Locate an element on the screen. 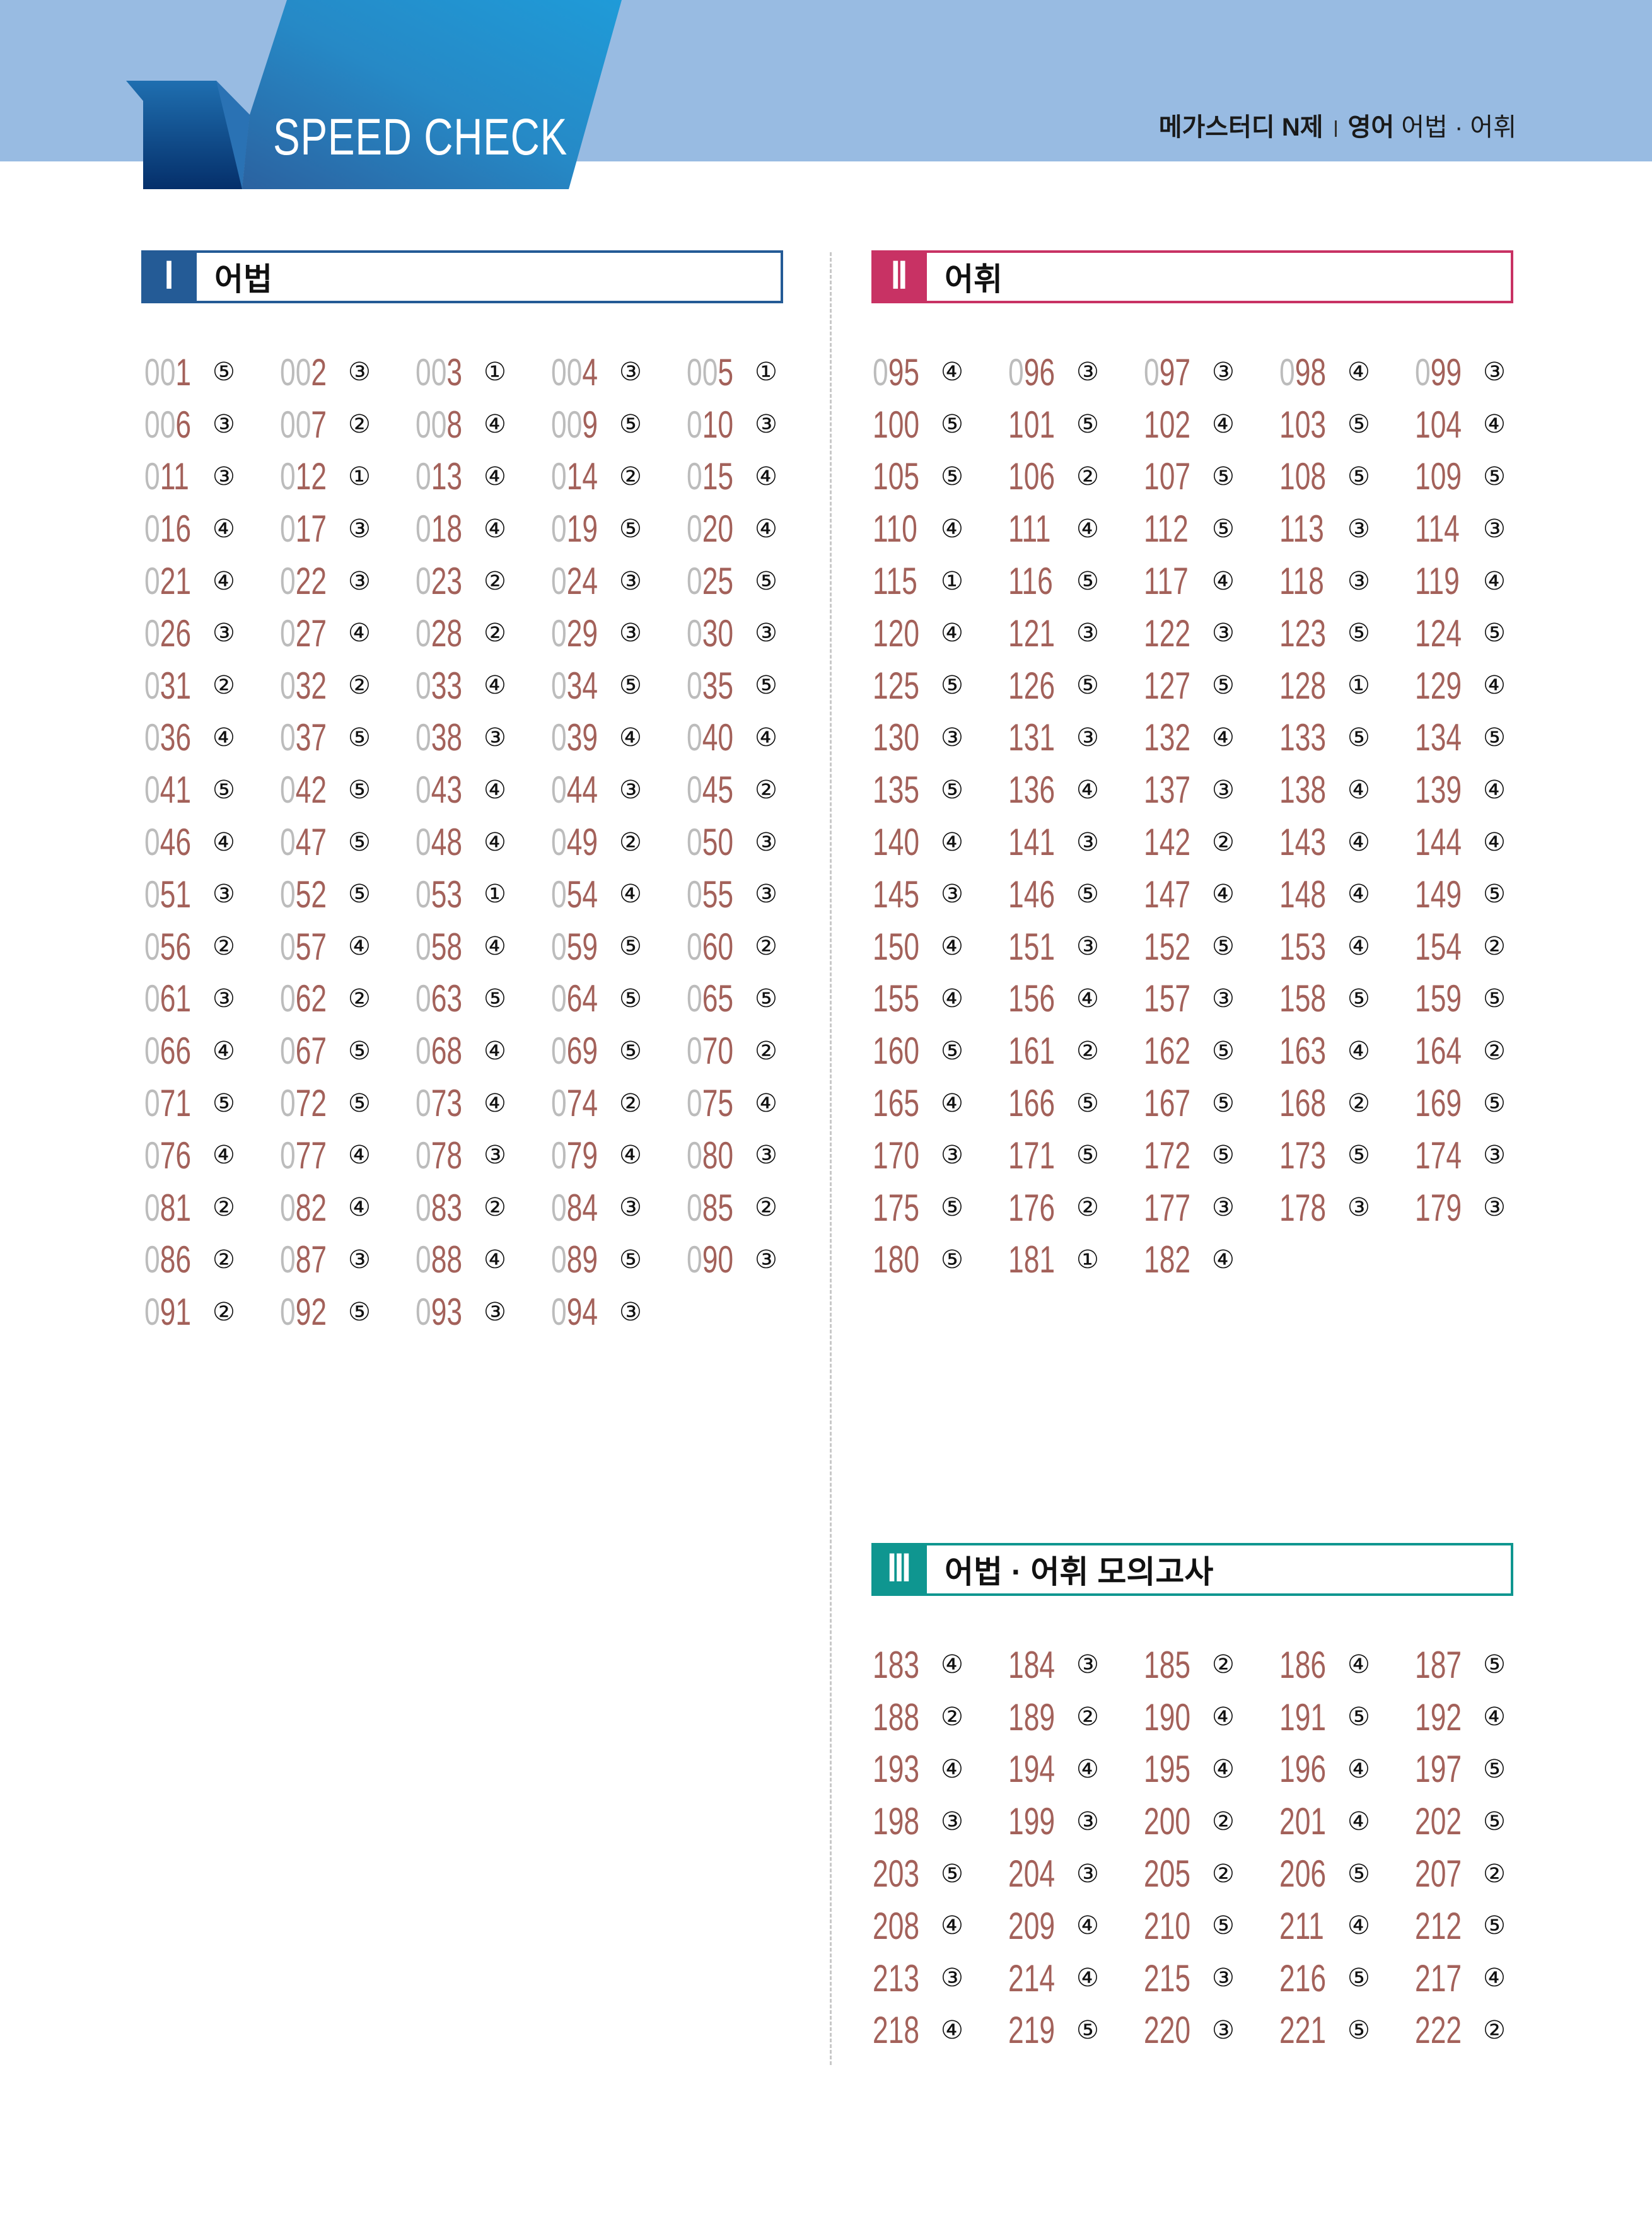  answer-item: 006 ③ is located at coordinates (212, 425).